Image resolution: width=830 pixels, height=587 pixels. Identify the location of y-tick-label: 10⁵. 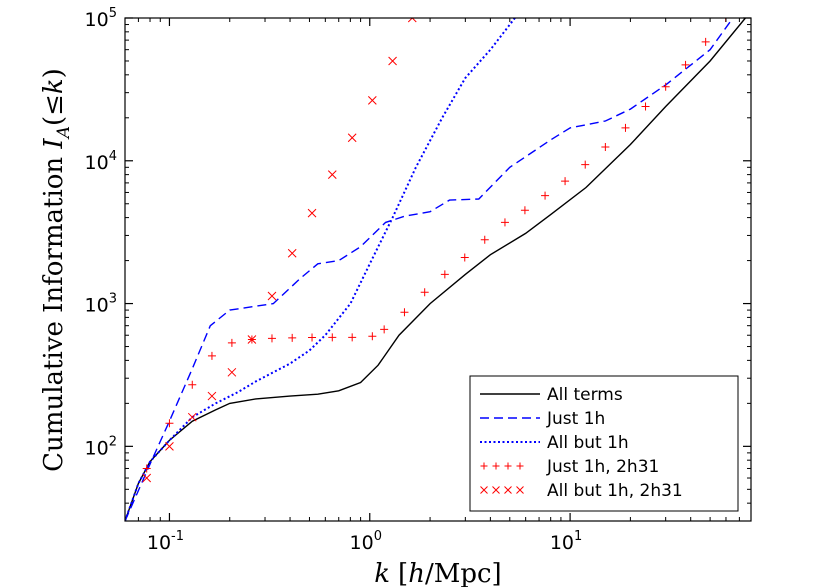
(101, 18).